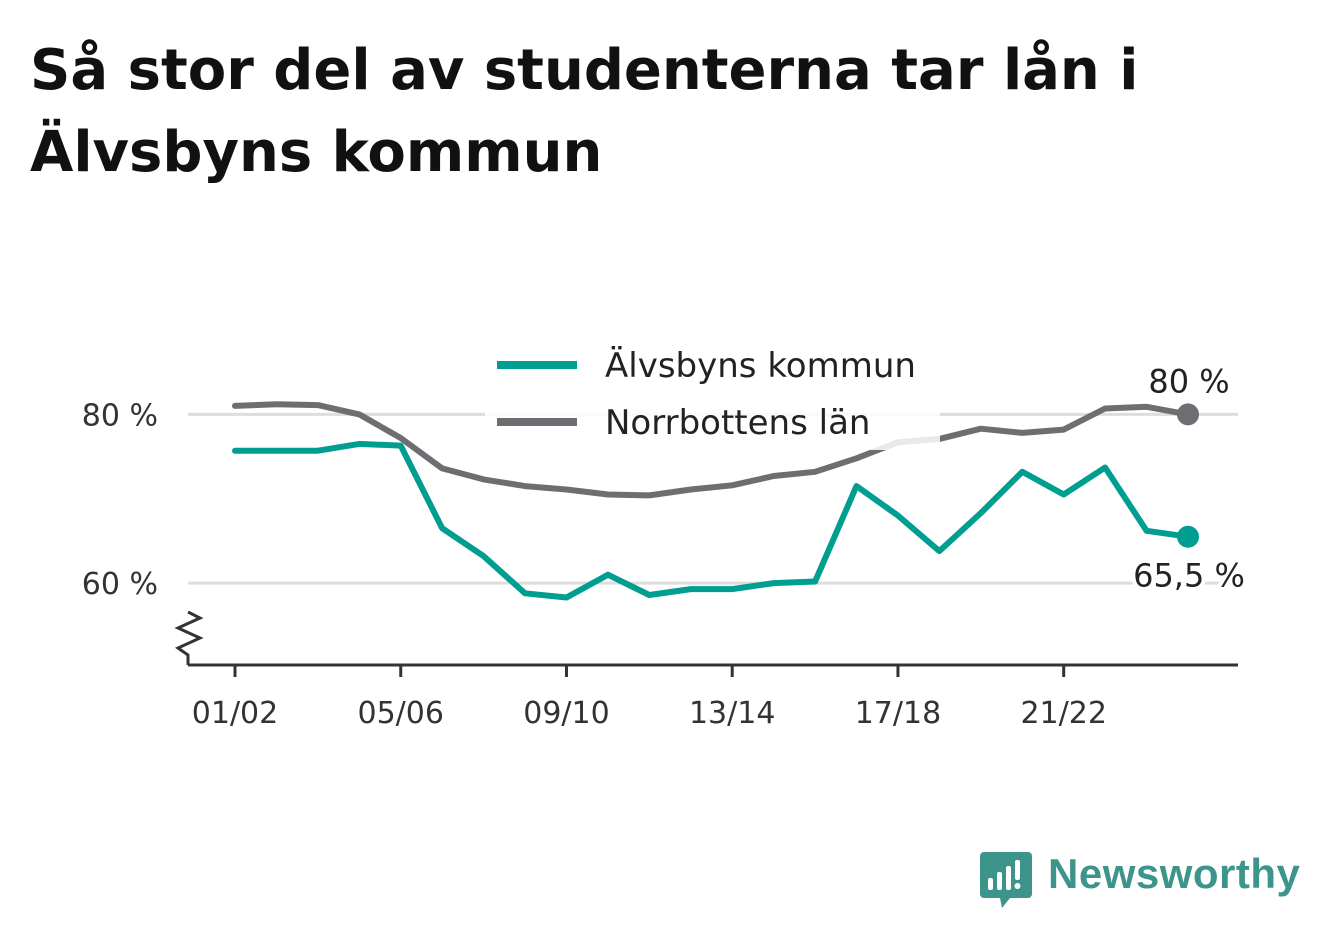 Image resolution: width=1322 pixels, height=939 pixels. I want to click on legend-background, so click(712, 394).